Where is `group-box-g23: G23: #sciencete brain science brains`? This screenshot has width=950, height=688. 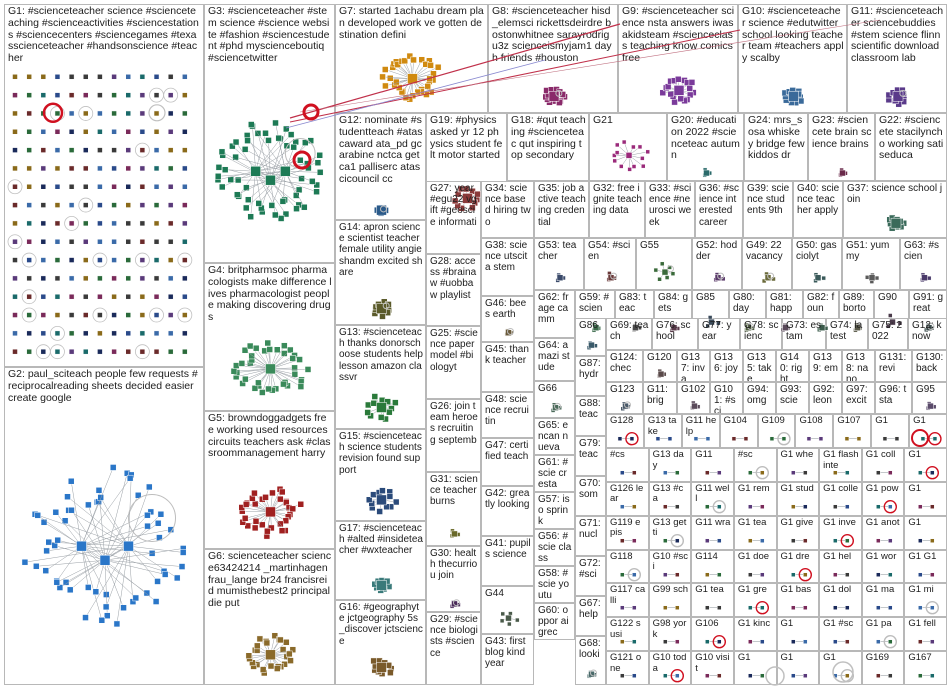 group-box-g23: G23: #sciencete brain science brains is located at coordinates (841, 147).